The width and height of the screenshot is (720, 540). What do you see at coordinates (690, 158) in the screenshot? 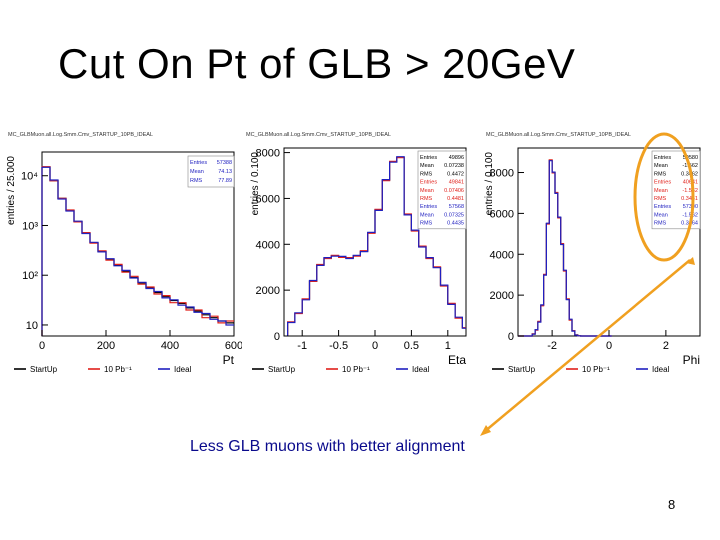
I see `stats-value: 50580` at bounding box center [690, 158].